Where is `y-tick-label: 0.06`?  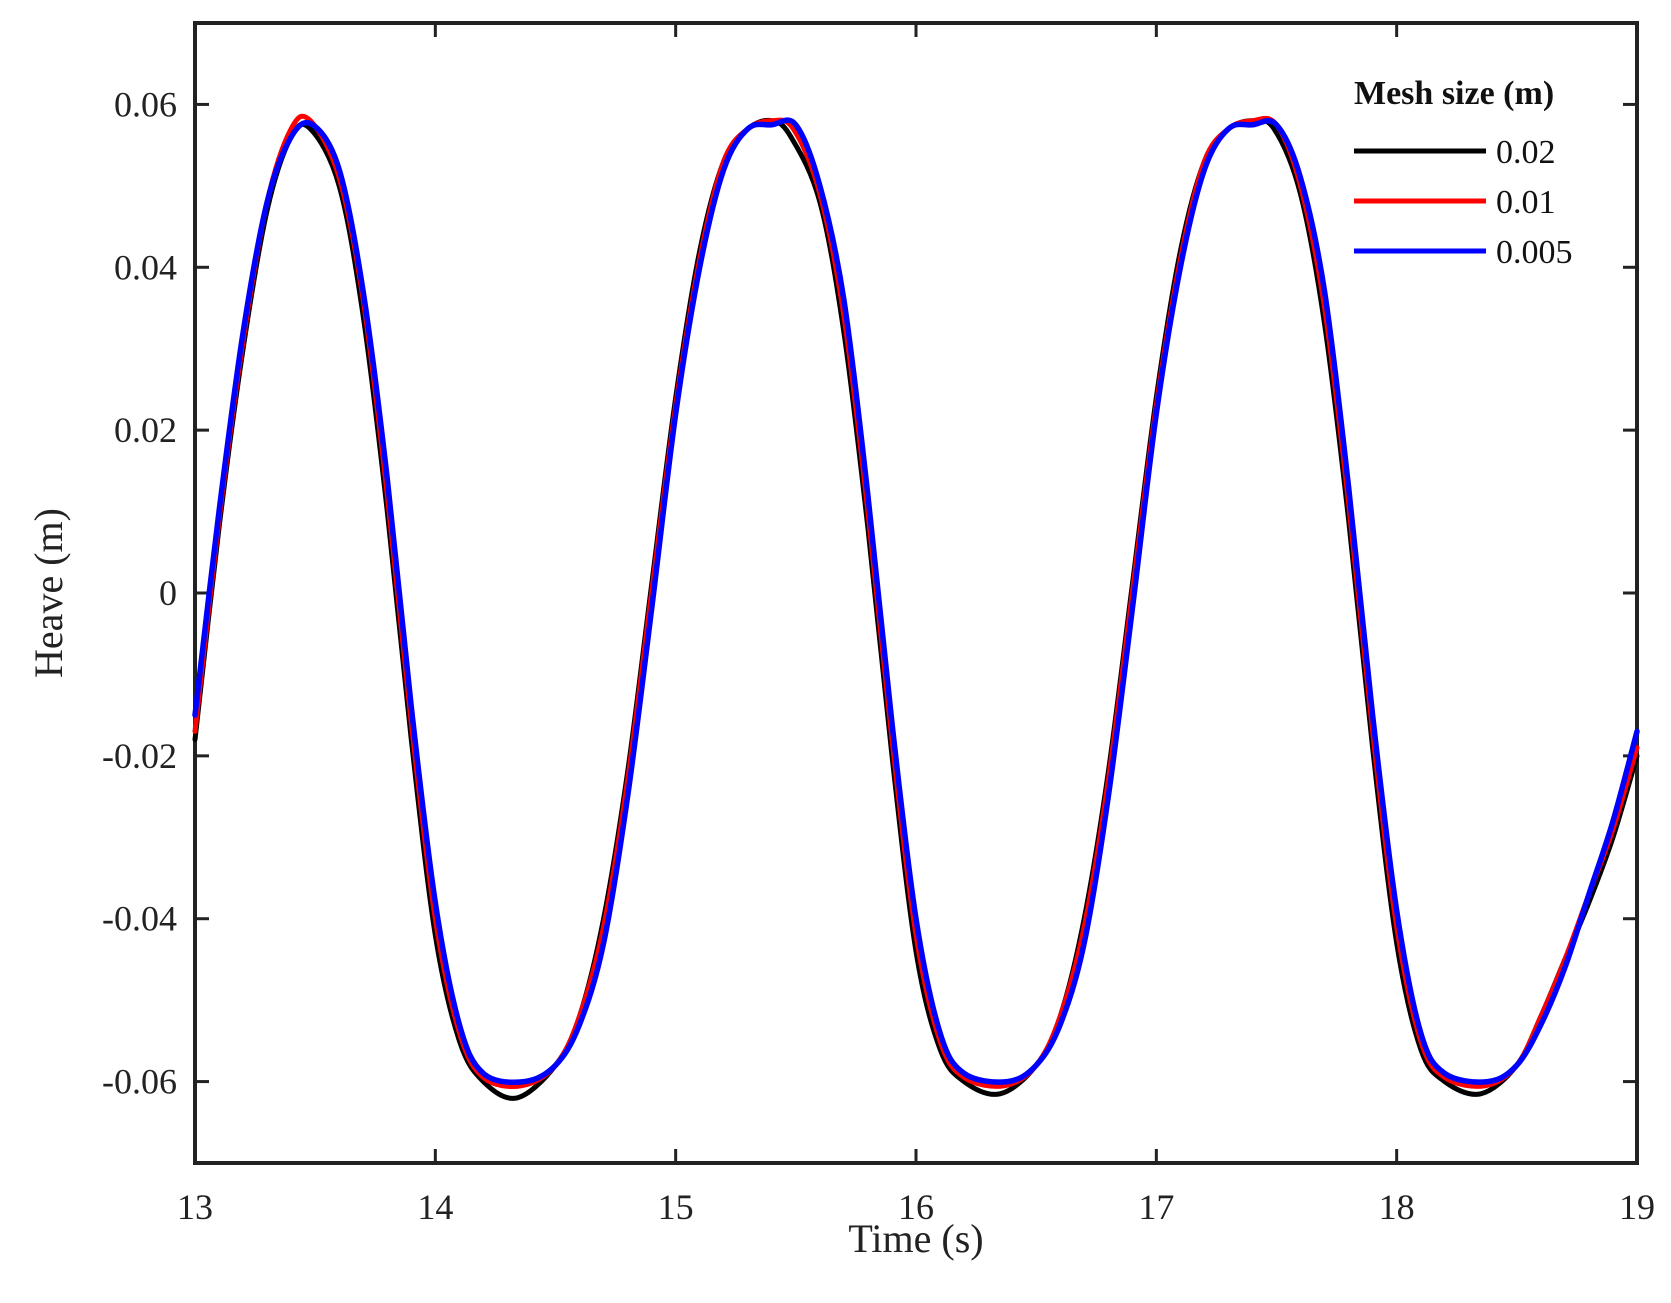
y-tick-label: 0.06 is located at coordinates (145, 104).